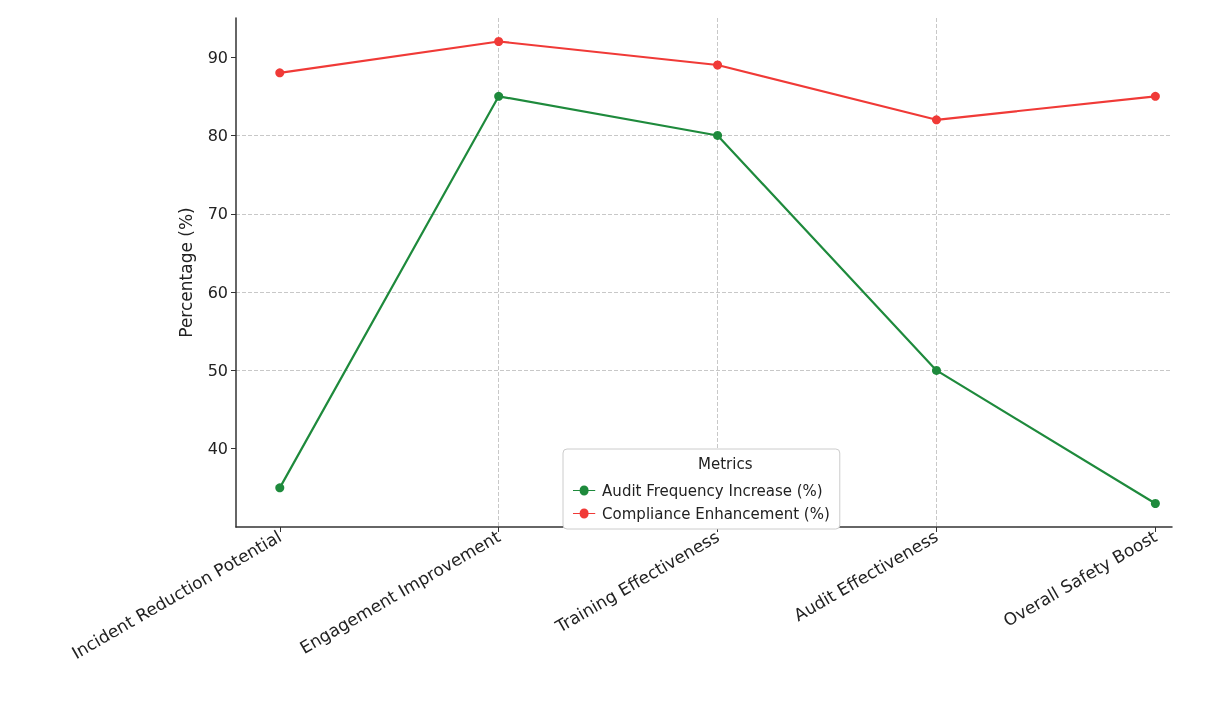 The width and height of the screenshot is (1206, 709). Describe the element at coordinates (185, 272) in the screenshot. I see `y-axis-title: Percentage (%)` at that location.